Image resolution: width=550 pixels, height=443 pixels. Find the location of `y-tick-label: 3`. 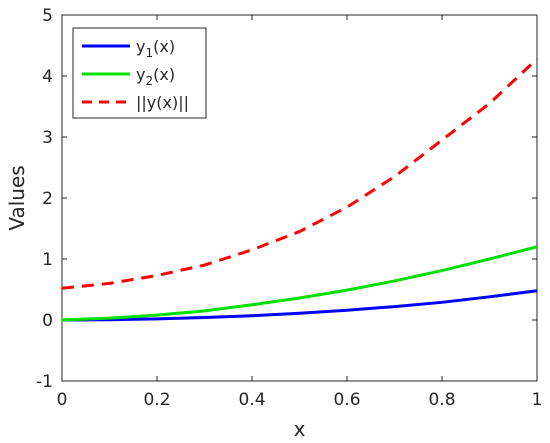

y-tick-label: 3 is located at coordinates (47, 138).